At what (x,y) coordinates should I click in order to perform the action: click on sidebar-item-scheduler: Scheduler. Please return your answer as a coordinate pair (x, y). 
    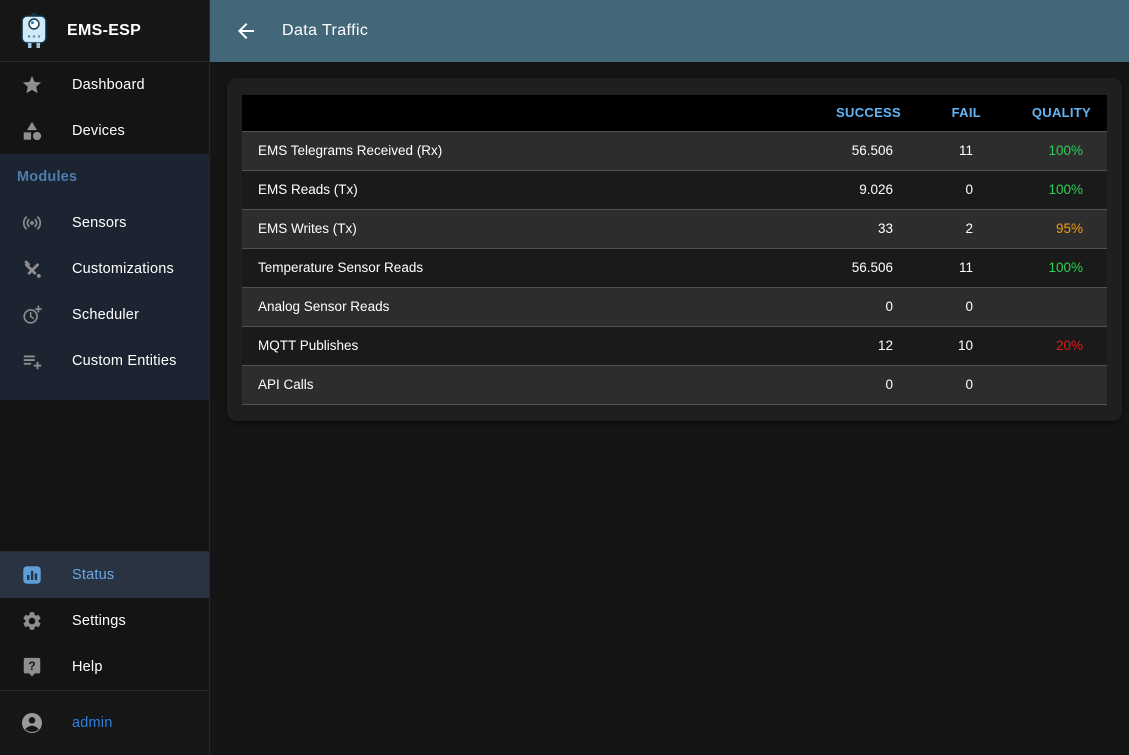
    Looking at the image, I should click on (104, 315).